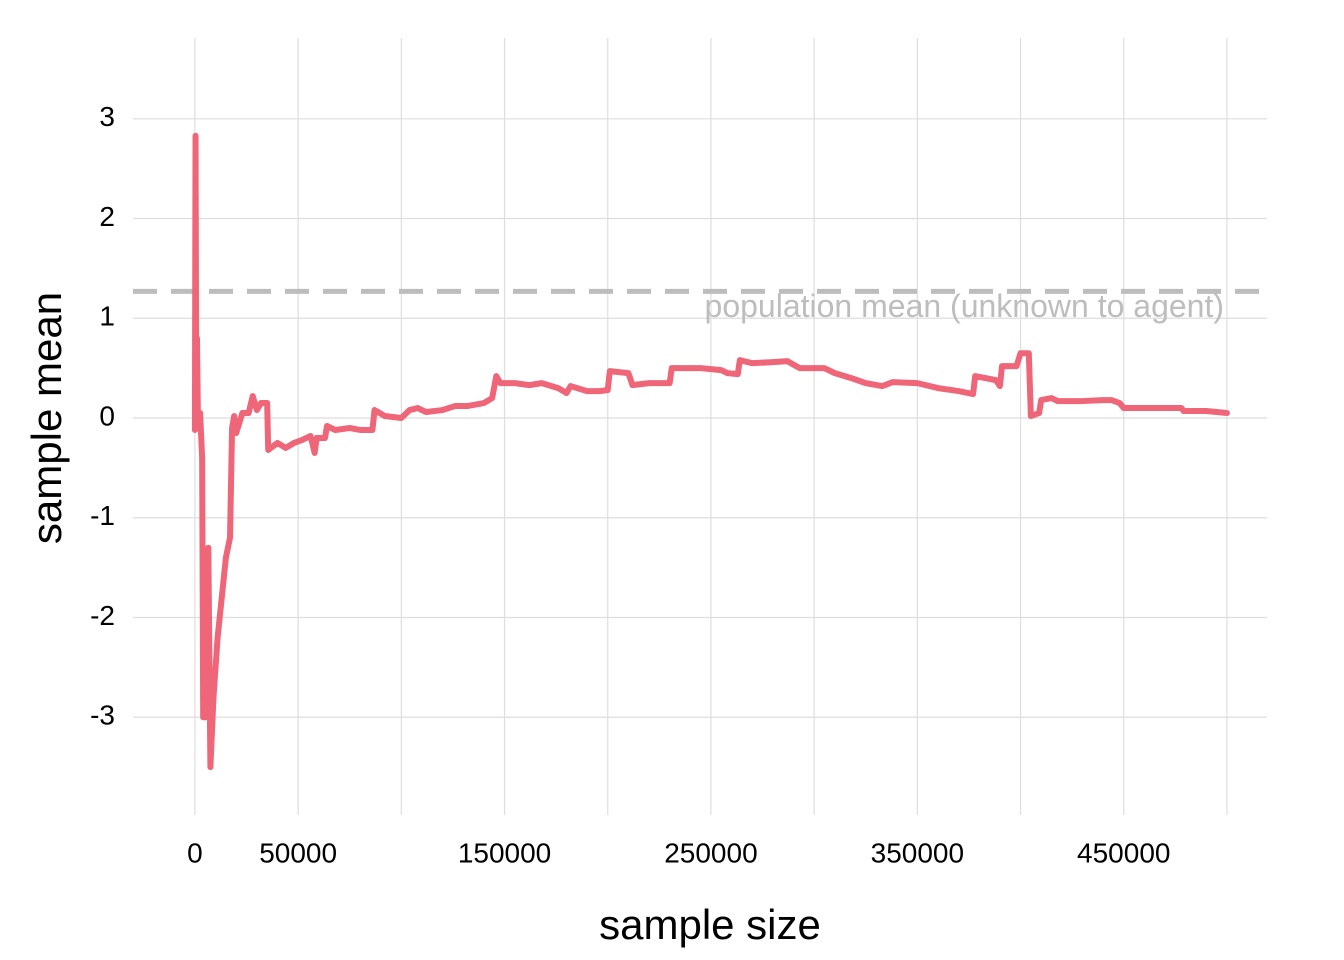  I want to click on y-axis-title: sample mean, so click(46, 418).